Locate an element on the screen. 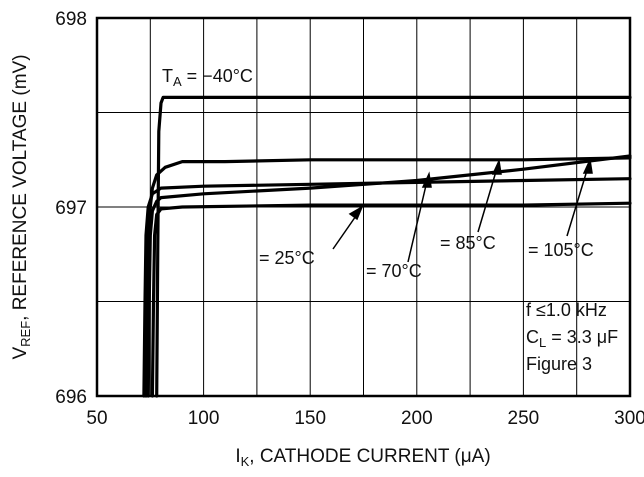 The height and width of the screenshot is (477, 644). y-tick-labels: 696 697 698 is located at coordinates (71, 208).